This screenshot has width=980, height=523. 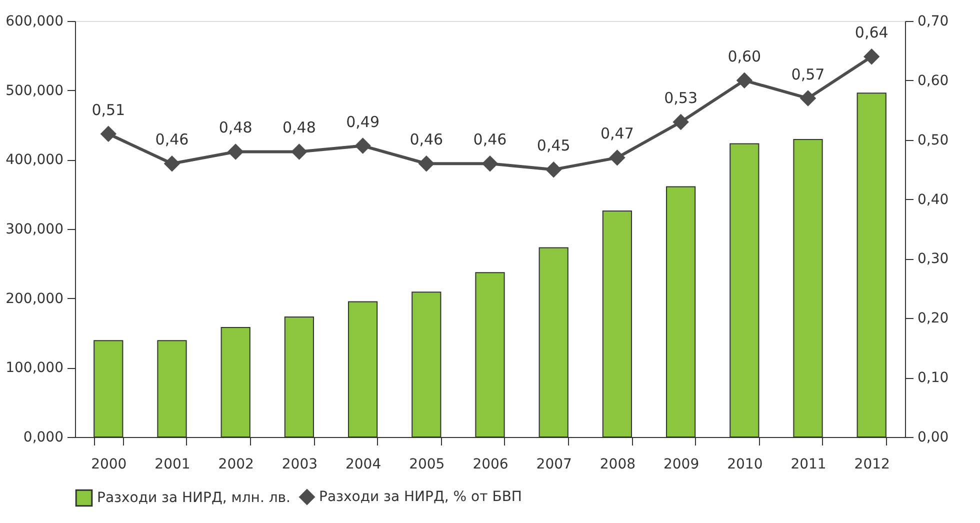 I want to click on data-label: 0,53, so click(x=681, y=98).